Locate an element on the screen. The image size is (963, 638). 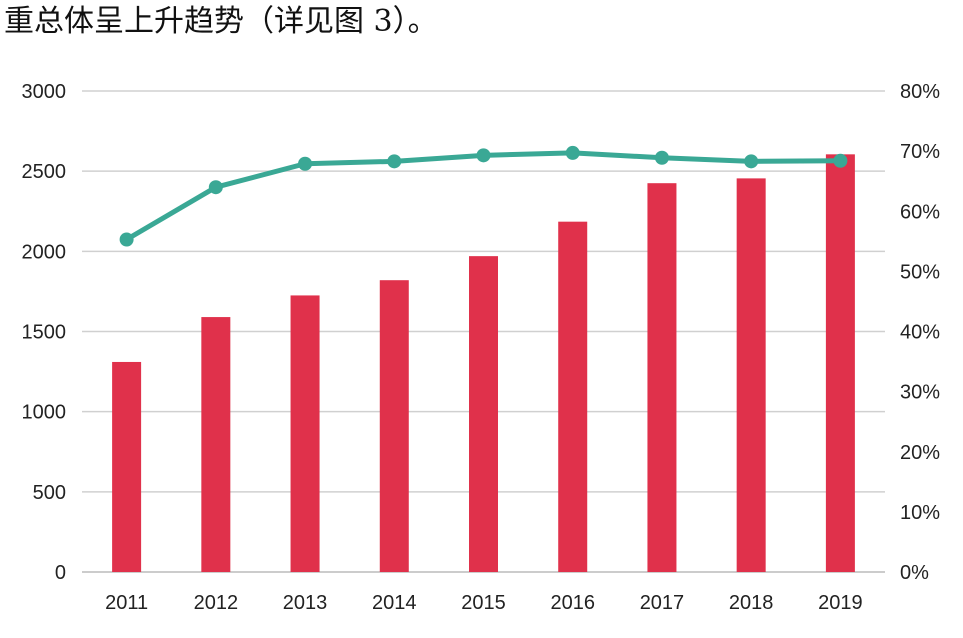
right-axis: 0% 10% 20% 30% 40% 50% 60% 70% 80% is located at coordinates (920, 332).